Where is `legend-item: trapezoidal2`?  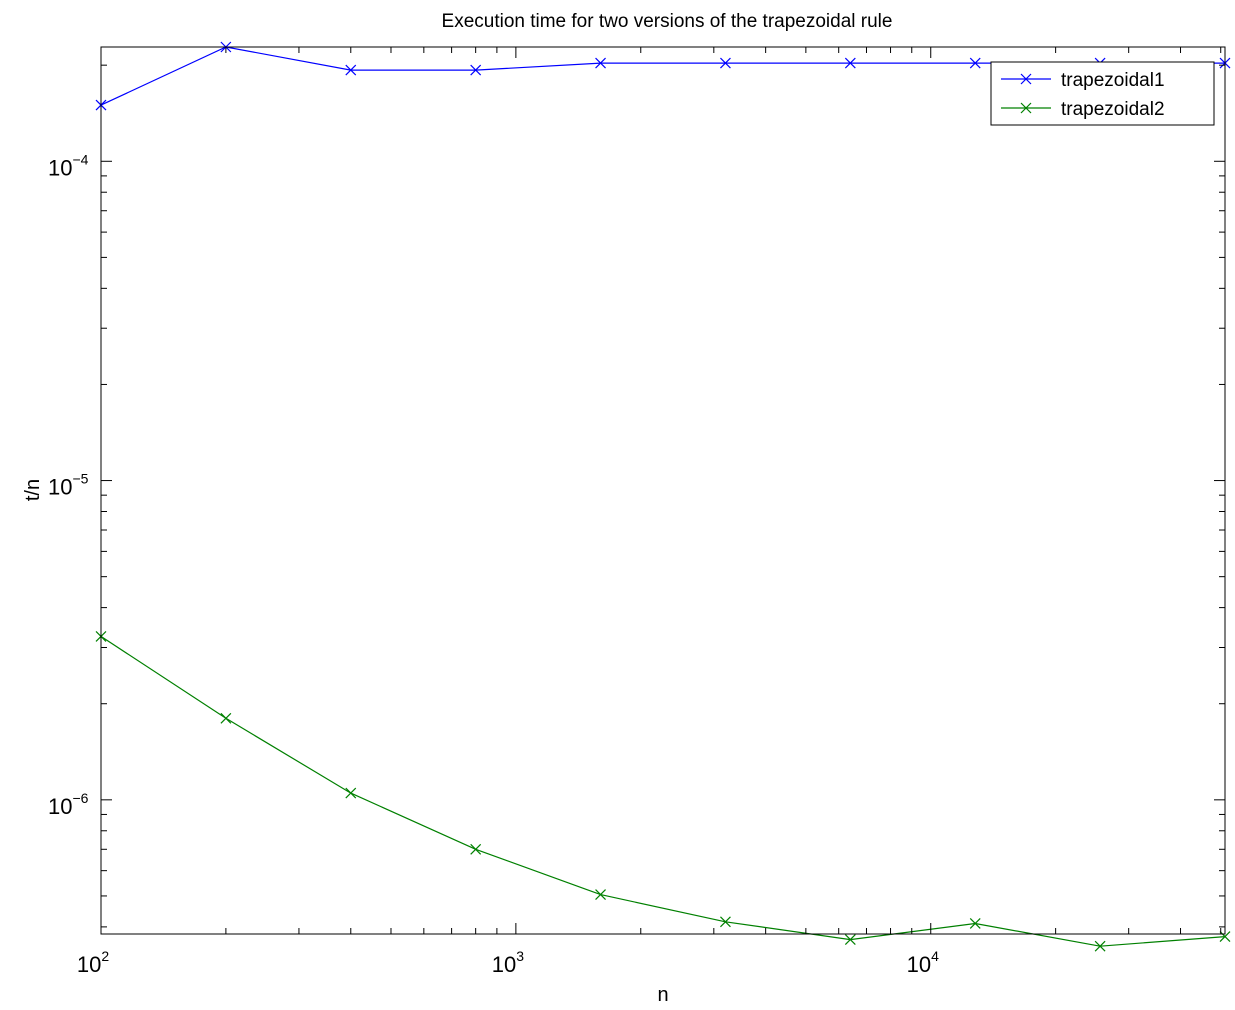
legend-item: trapezoidal2 is located at coordinates (1083, 109).